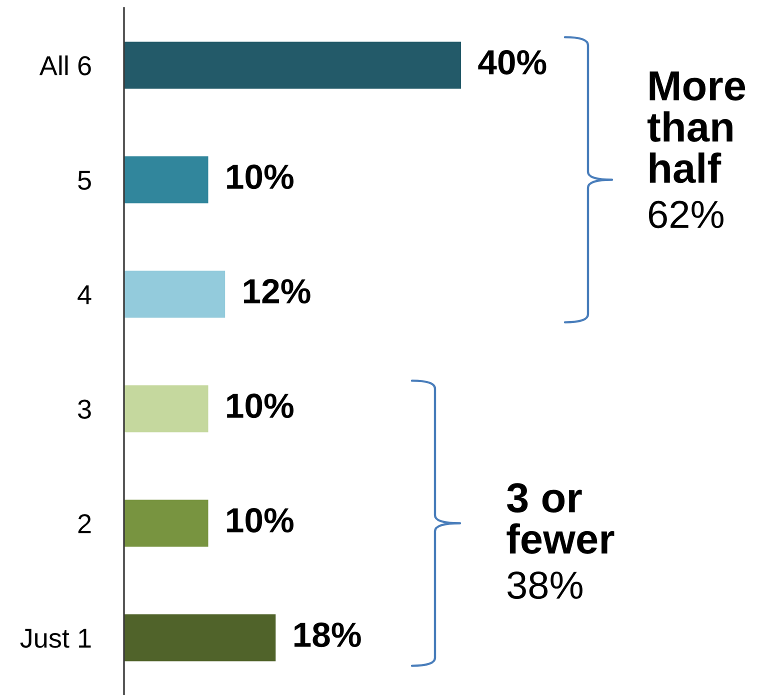 The height and width of the screenshot is (695, 769). Describe the element at coordinates (277, 291) in the screenshot. I see `data-label: 12%` at that location.